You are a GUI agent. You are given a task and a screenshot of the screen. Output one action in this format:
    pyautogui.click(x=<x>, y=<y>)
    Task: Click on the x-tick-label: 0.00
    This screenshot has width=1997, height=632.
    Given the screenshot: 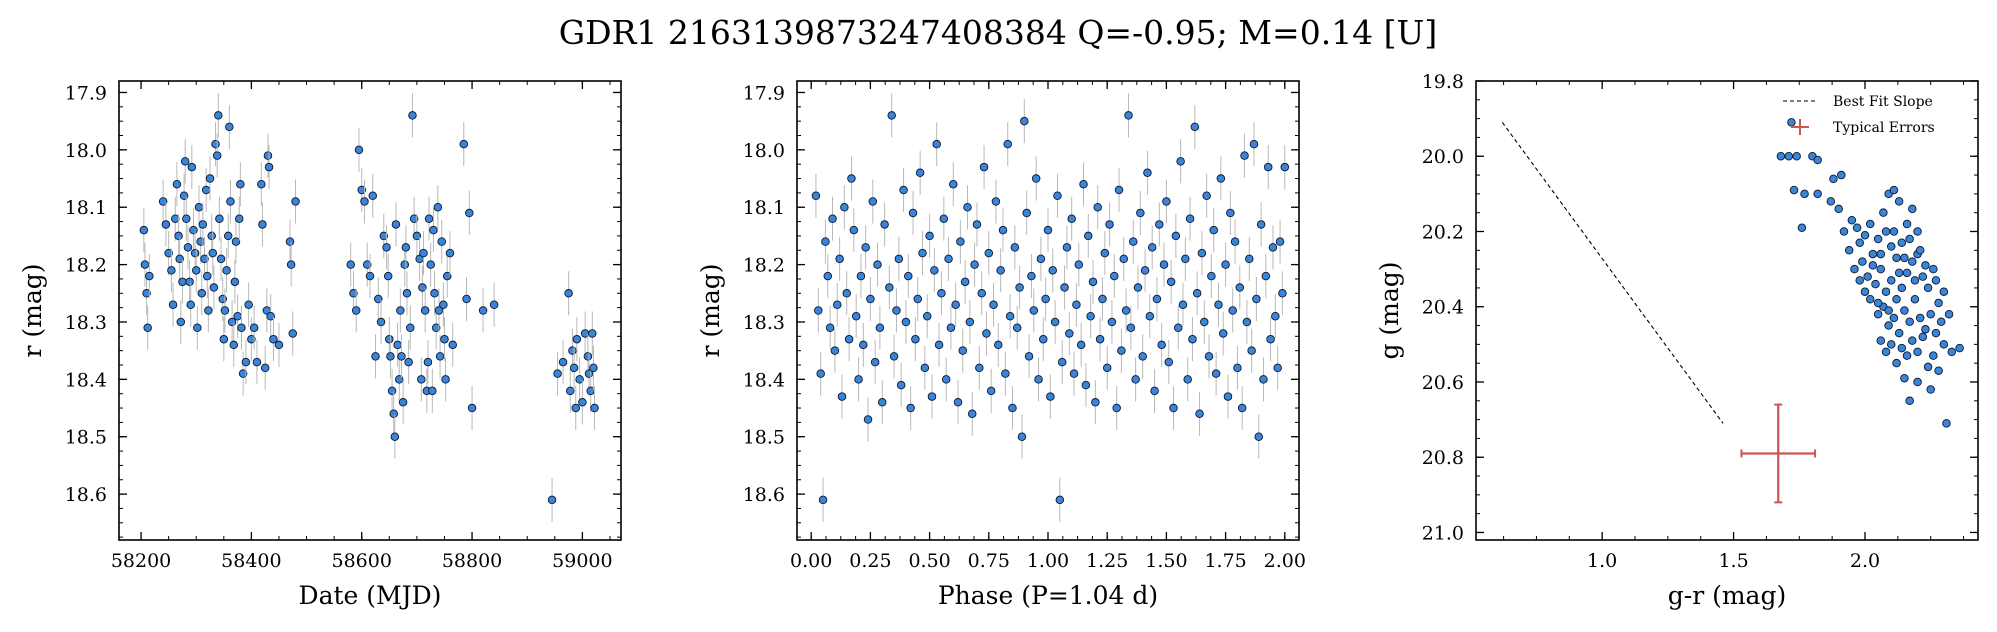 What is the action you would take?
    pyautogui.click(x=811, y=561)
    